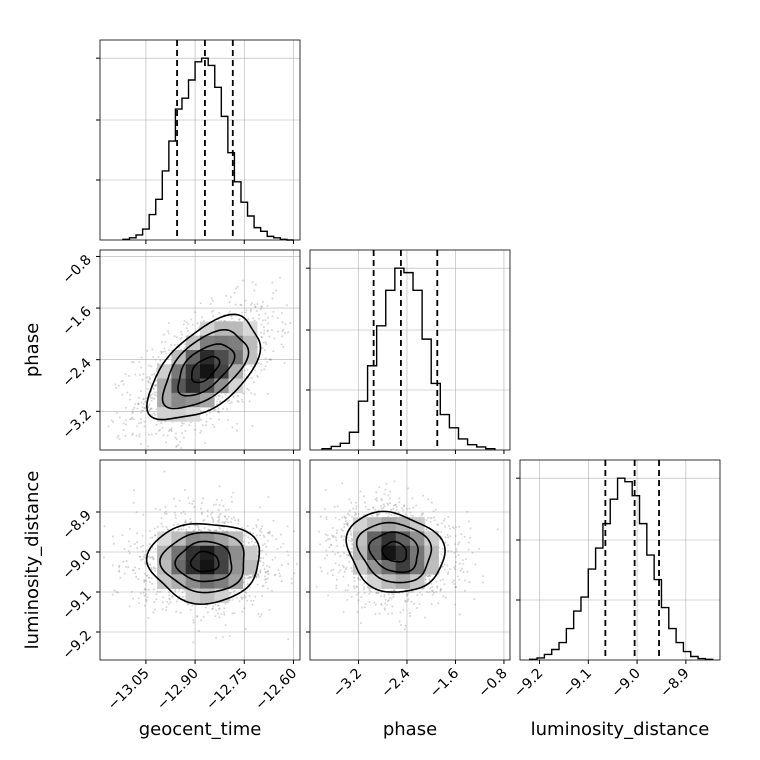 Image resolution: width=760 pixels, height=760 pixels. I want to click on scatter-content, so click(201, 557).